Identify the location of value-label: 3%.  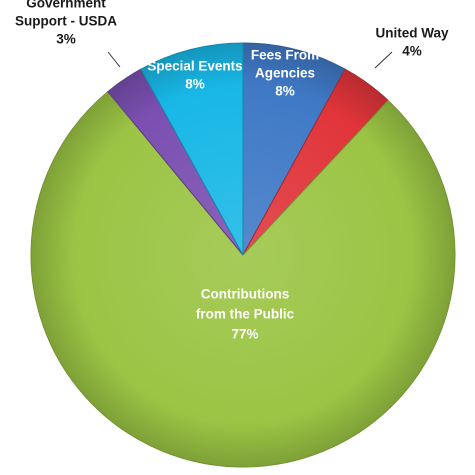
(66, 39).